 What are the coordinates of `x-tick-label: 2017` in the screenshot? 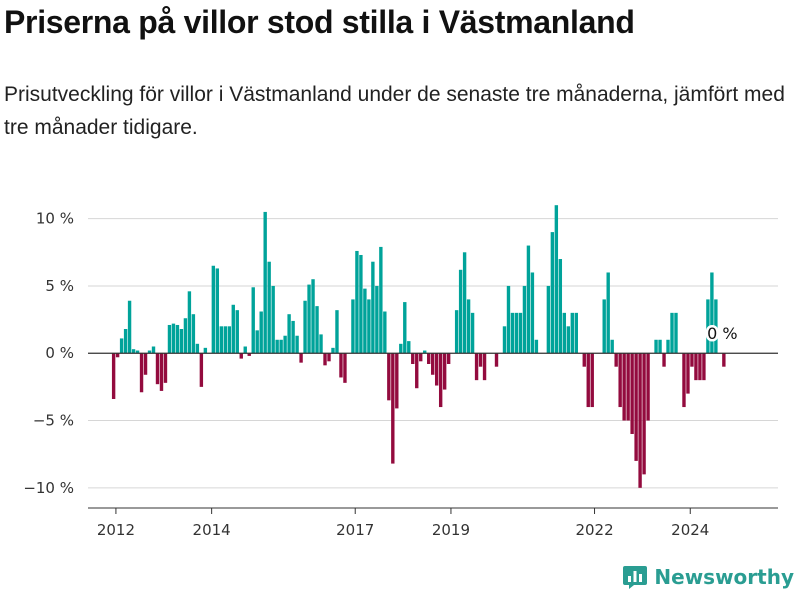 It's located at (355, 530).